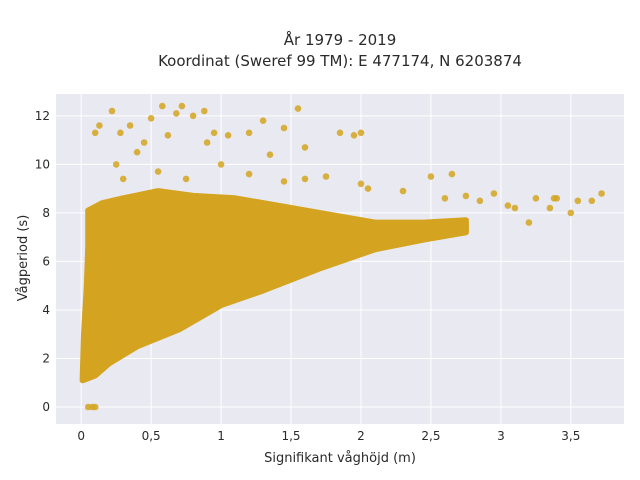  What do you see at coordinates (81, 436) in the screenshot?
I see `x-tick-label: 0` at bounding box center [81, 436].